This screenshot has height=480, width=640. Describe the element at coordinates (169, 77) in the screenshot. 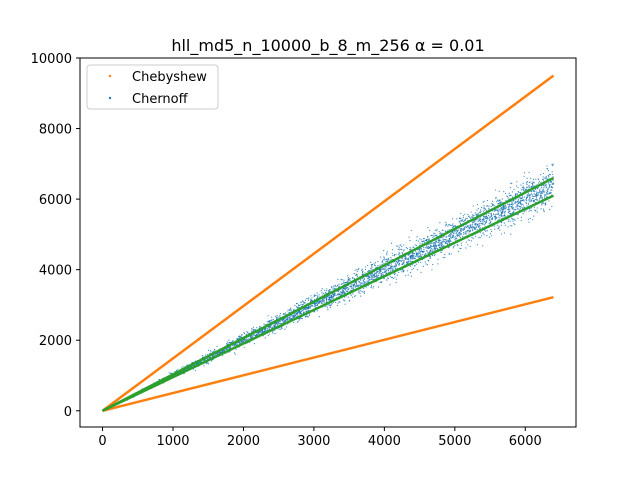

I see `legend-label-chebyshew: Chebyshew` at that location.